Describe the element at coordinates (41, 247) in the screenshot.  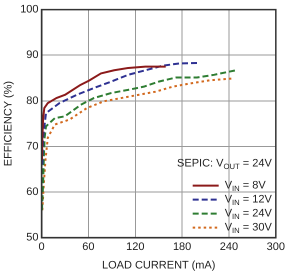
I see `x-tick-label: 0` at that location.